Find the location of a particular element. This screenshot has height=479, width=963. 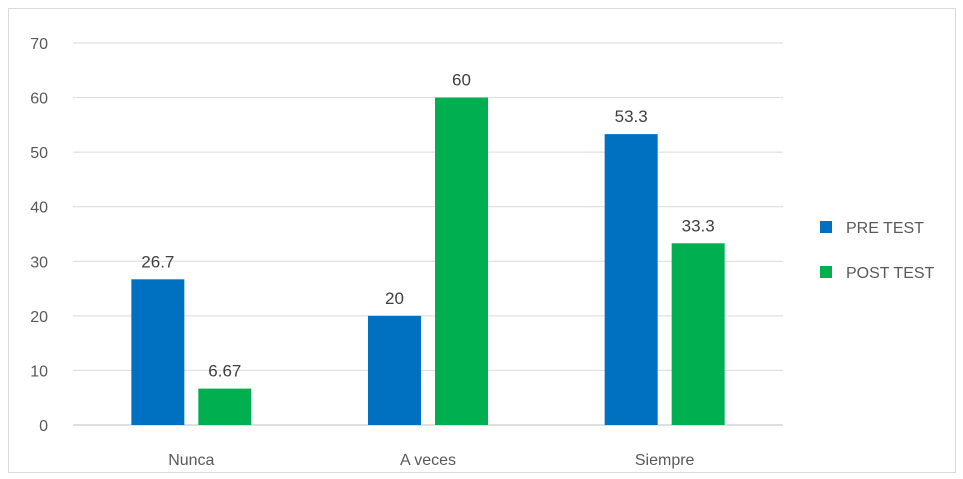

y-tick-label: 60 is located at coordinates (39, 99).